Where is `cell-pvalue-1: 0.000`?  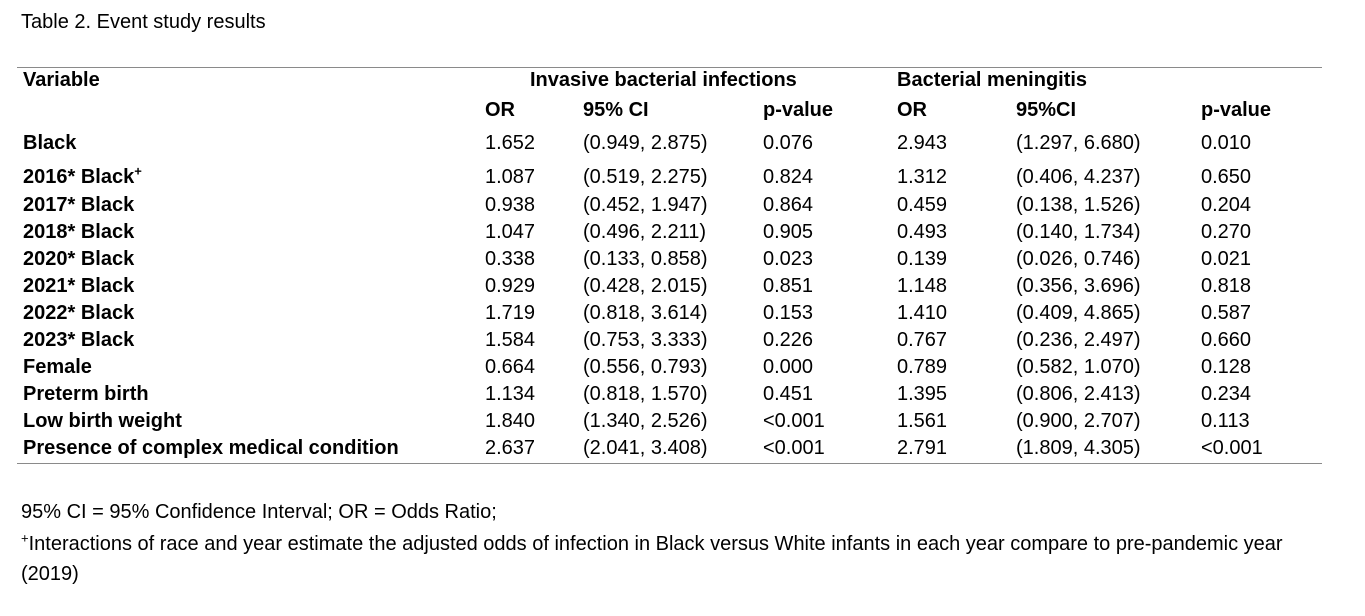 cell-pvalue-1: 0.000 is located at coordinates (788, 367).